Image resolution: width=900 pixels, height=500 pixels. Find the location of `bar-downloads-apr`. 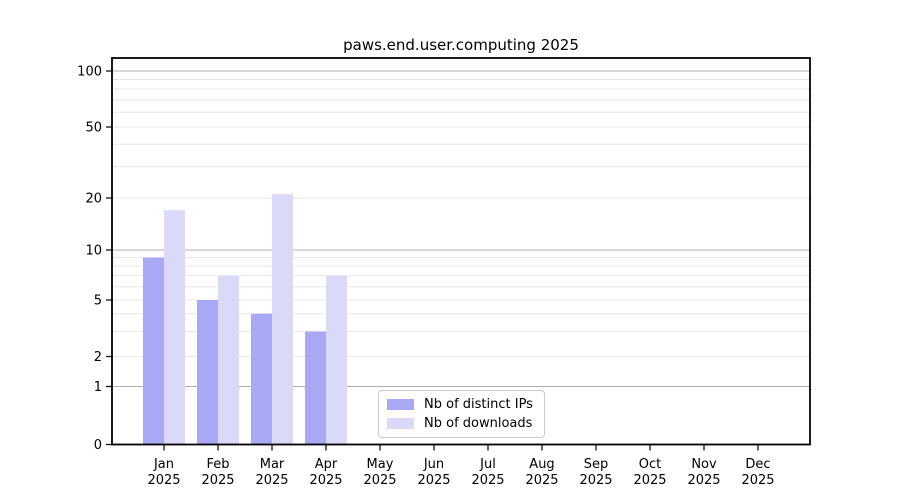

bar-downloads-apr is located at coordinates (336, 360).